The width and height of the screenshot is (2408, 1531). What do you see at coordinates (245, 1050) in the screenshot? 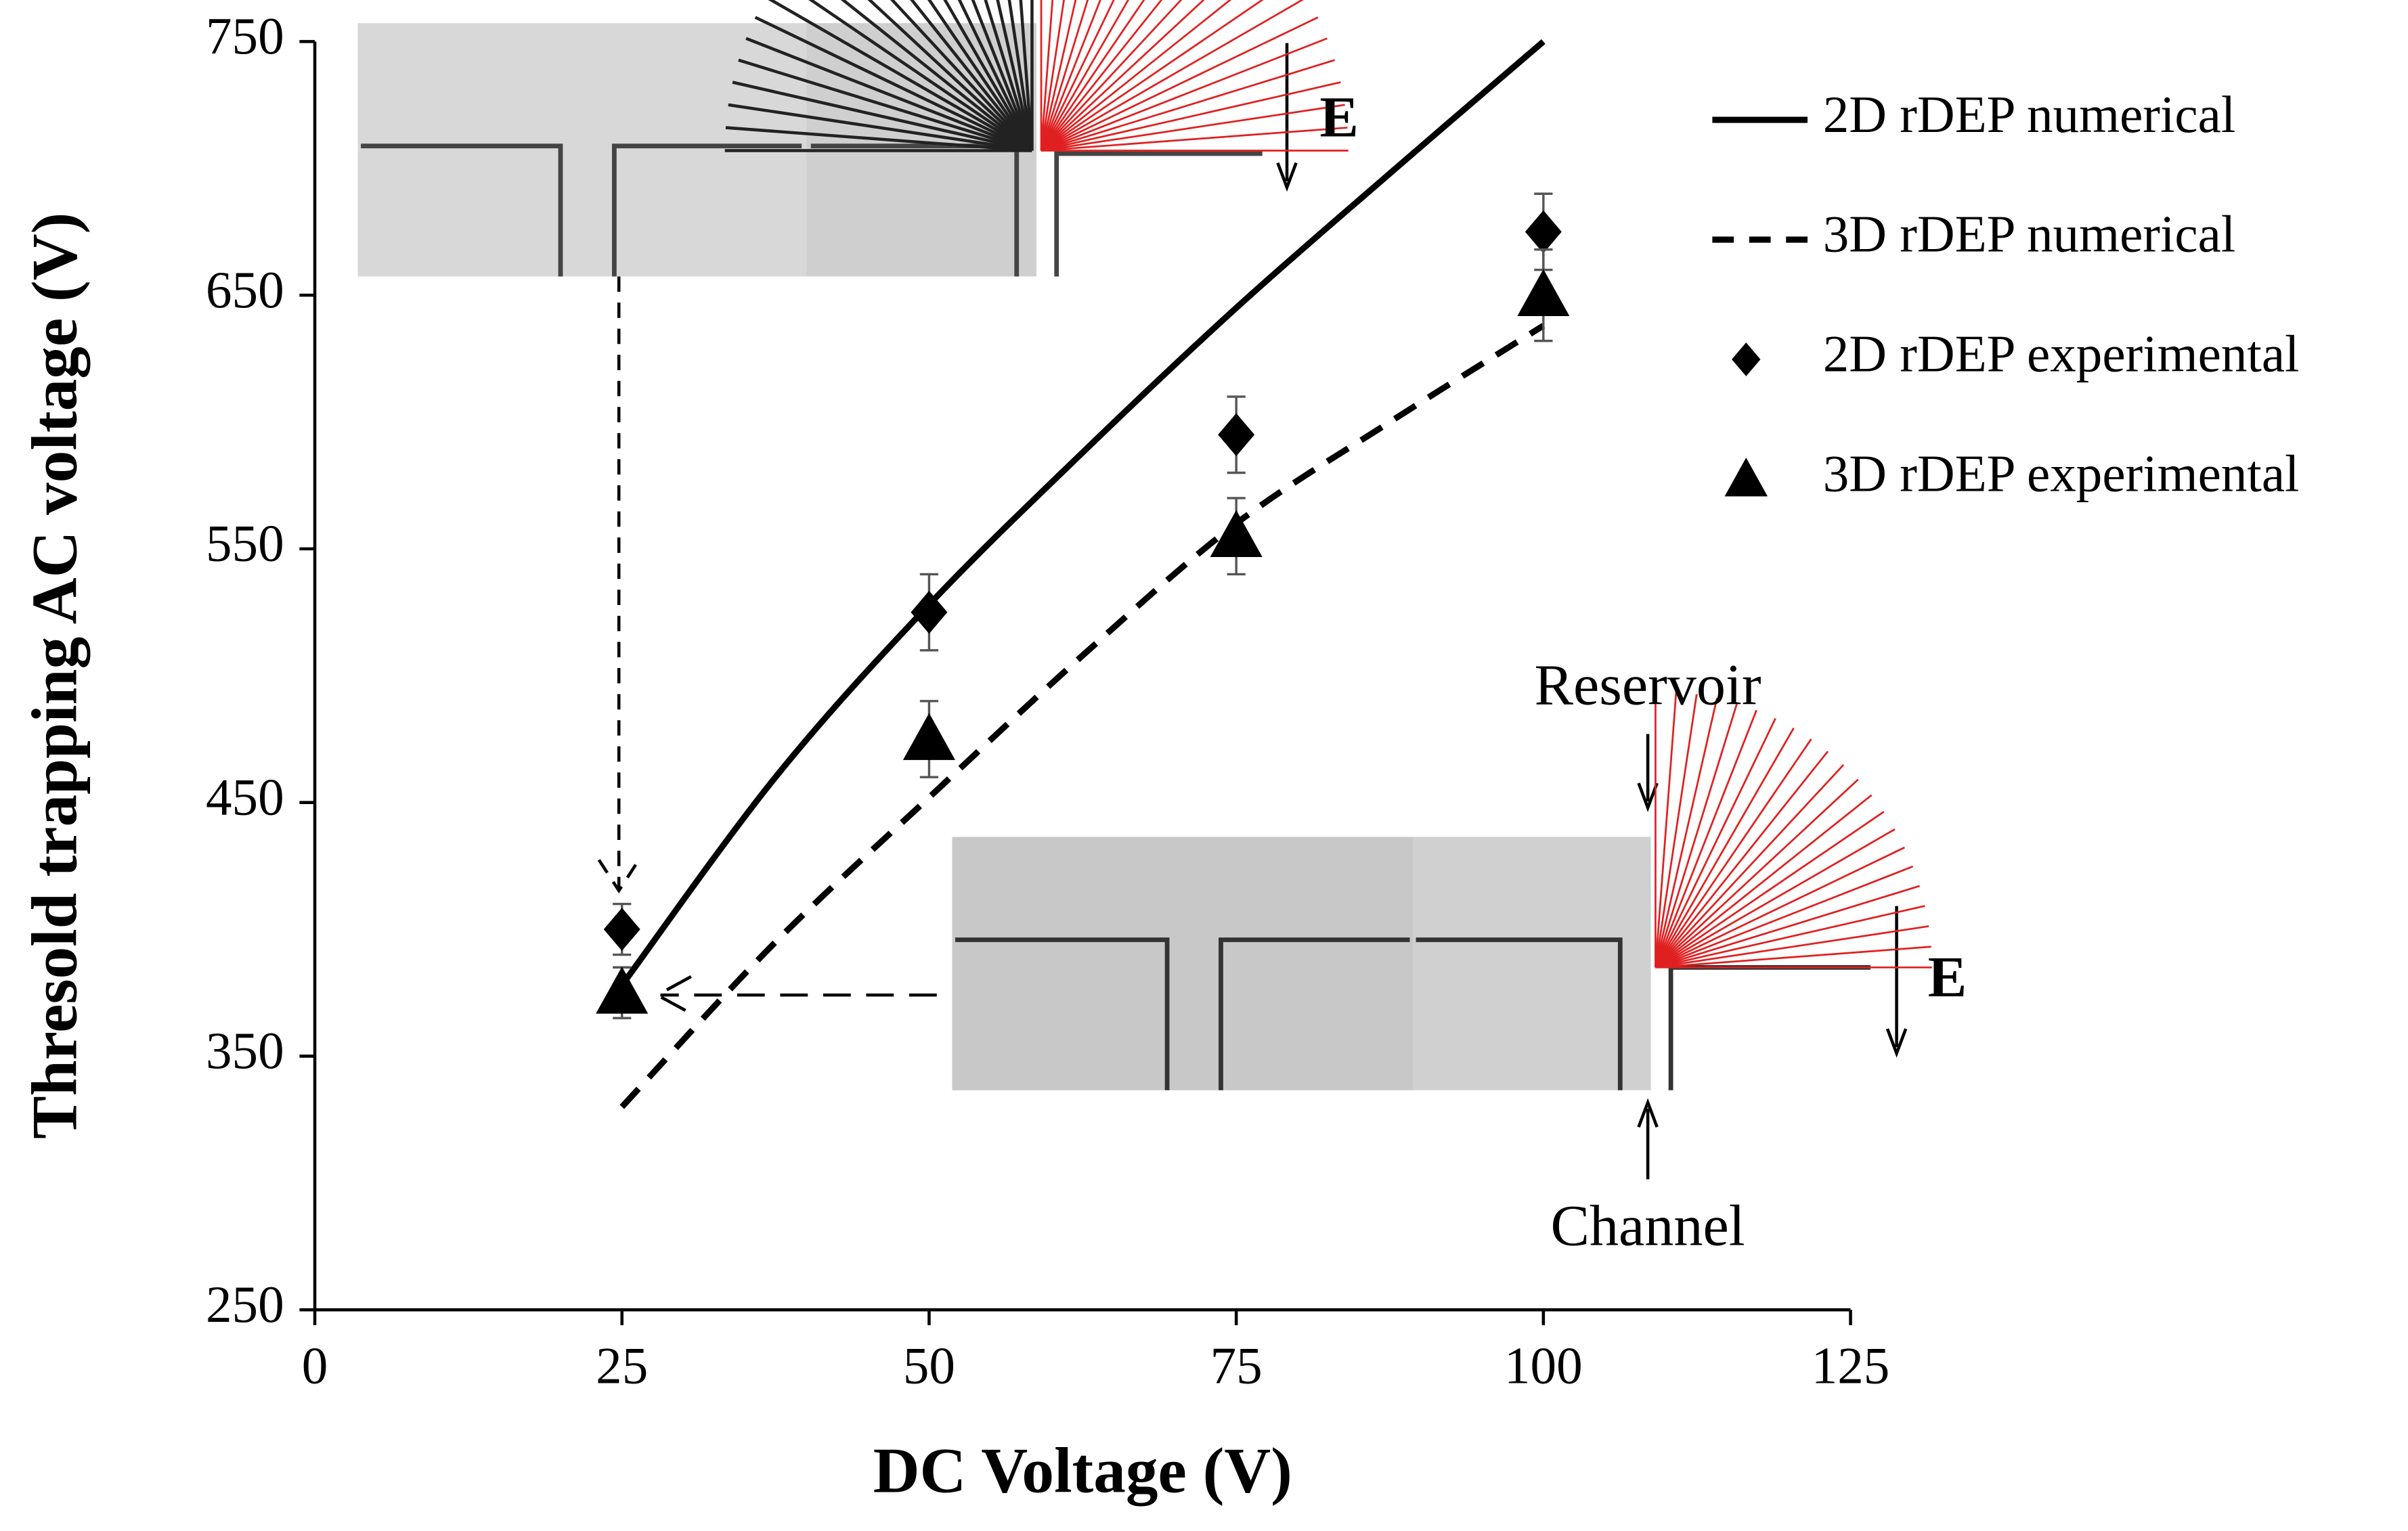
I see `y-tick-label: 350` at bounding box center [245, 1050].